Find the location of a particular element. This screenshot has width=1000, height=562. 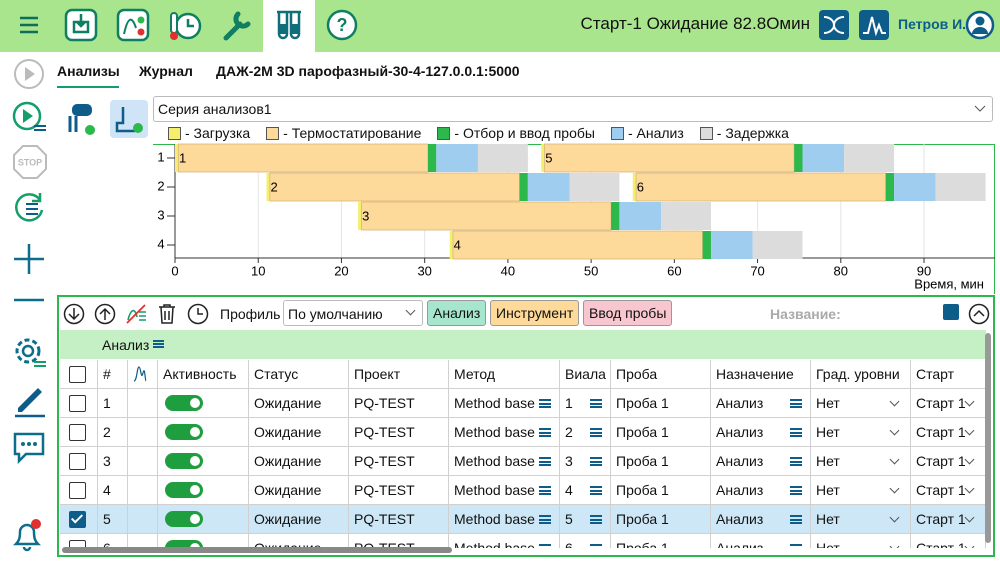

move-up-button is located at coordinates (105, 314).